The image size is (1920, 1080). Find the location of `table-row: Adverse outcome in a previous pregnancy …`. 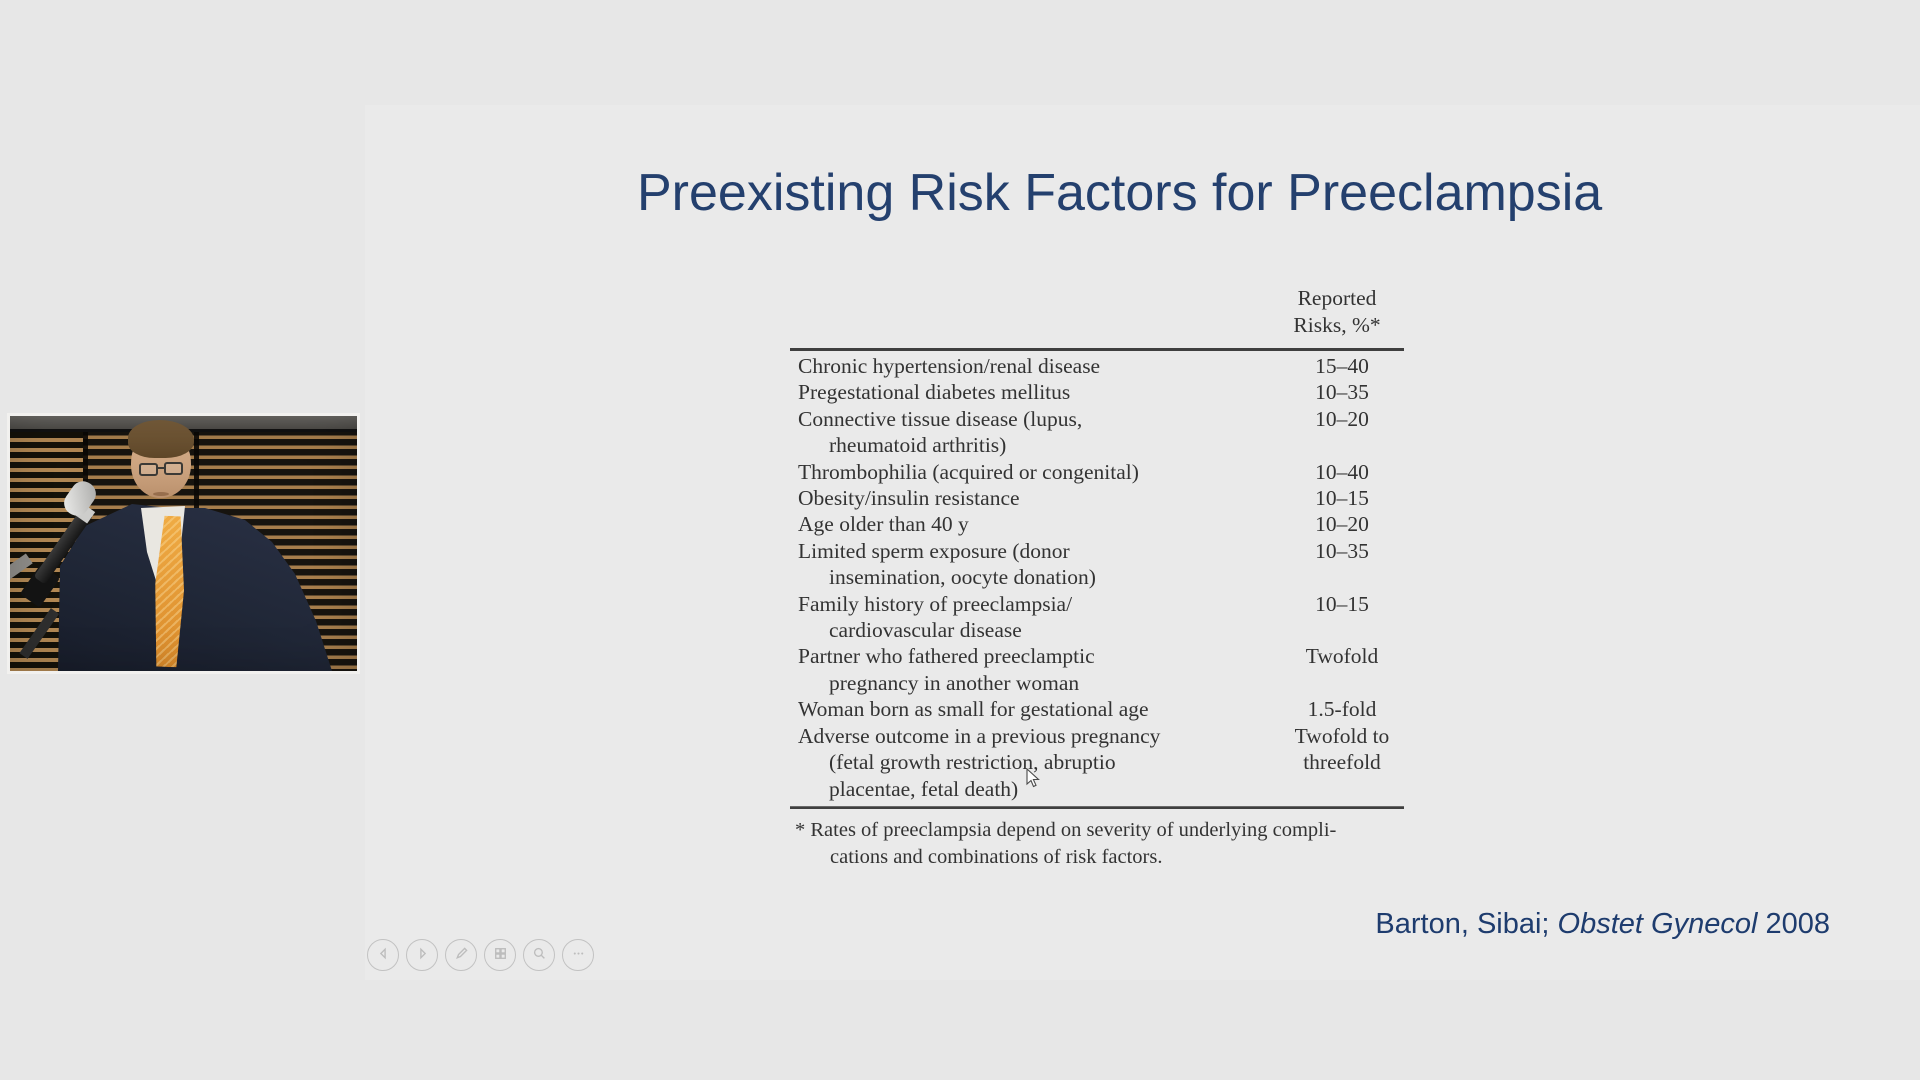

table-row: Adverse outcome in a previous pregnancy … is located at coordinates (1101, 762).